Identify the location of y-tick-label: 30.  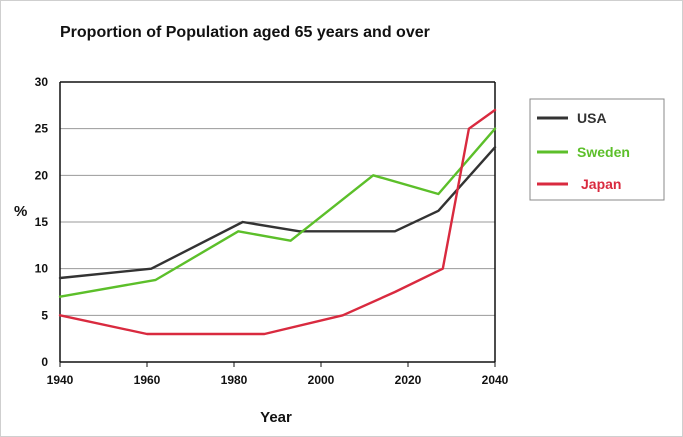
(42, 82).